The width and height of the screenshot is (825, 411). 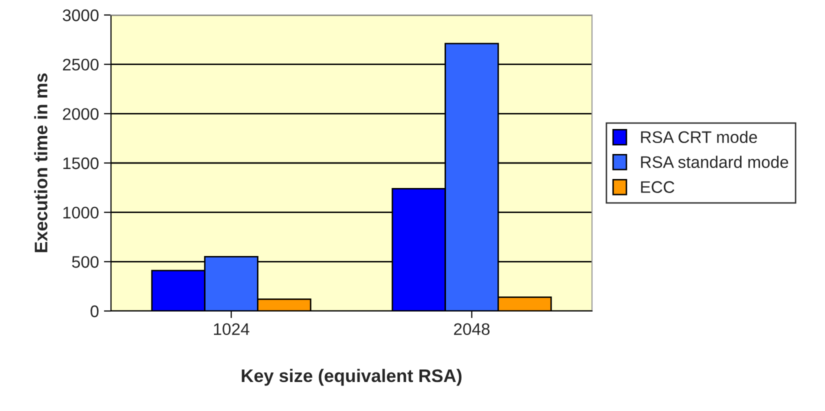 I want to click on y-tick-label: 3000, so click(x=80, y=15).